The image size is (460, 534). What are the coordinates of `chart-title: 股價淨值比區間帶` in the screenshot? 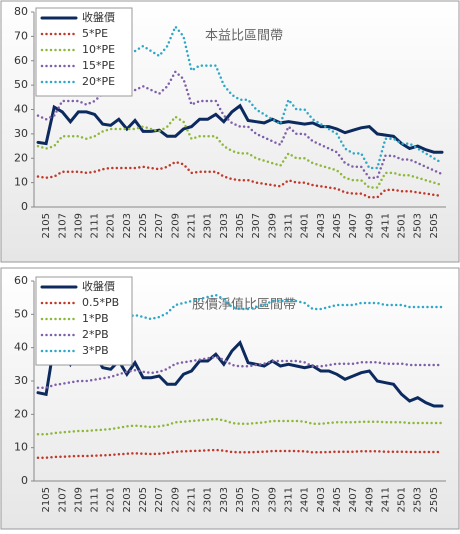 It's located at (244, 305).